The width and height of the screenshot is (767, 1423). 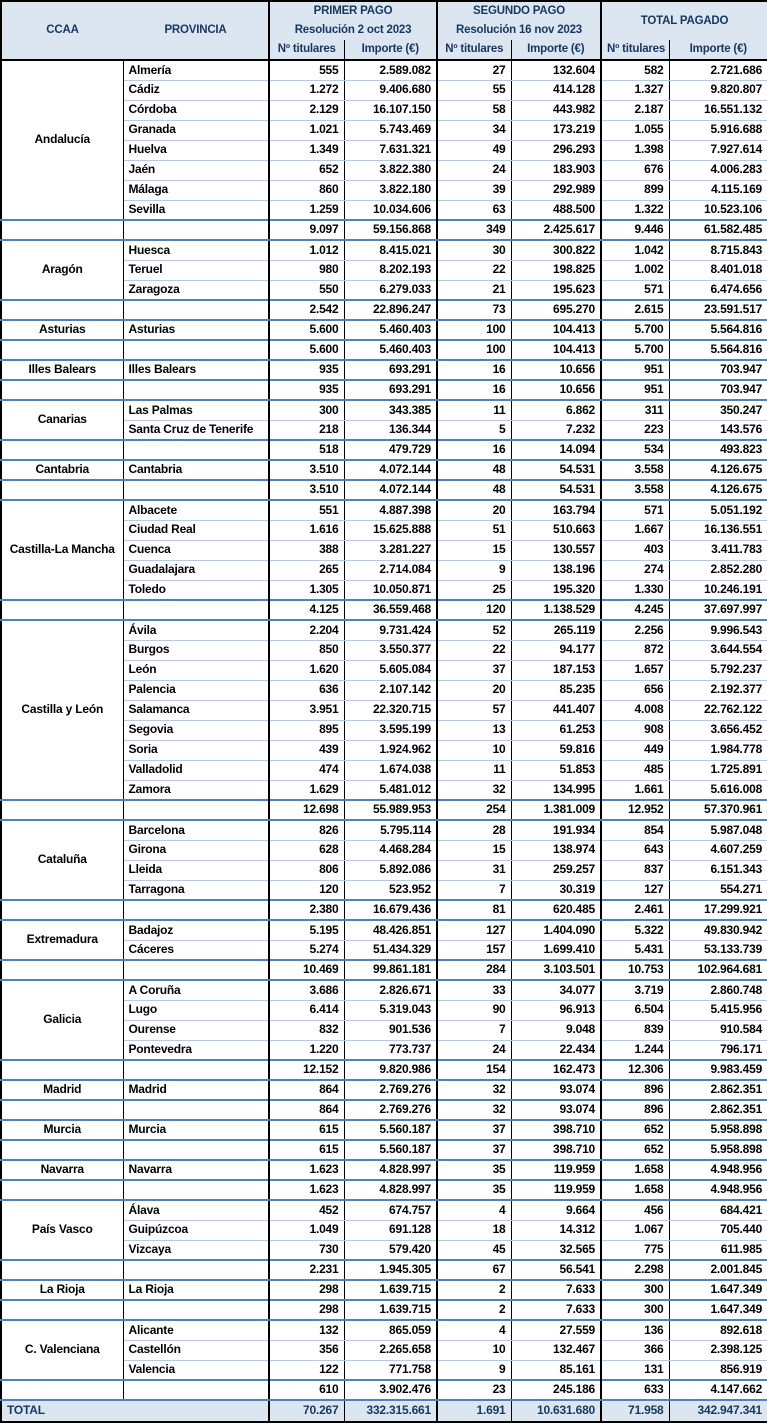 What do you see at coordinates (384, 1390) in the screenshot?
I see `subtotal-row: 610 3.902.476 23 245.186 633 4.147.662` at bounding box center [384, 1390].